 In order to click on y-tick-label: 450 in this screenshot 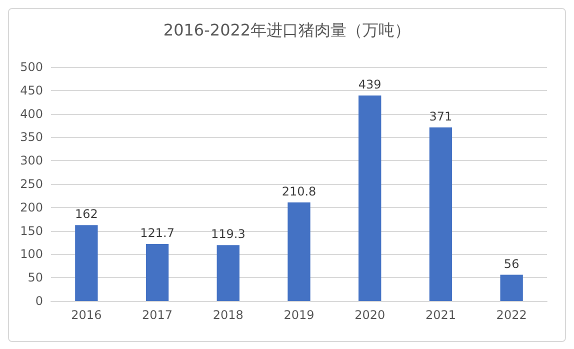, I will do `click(31, 90)`.